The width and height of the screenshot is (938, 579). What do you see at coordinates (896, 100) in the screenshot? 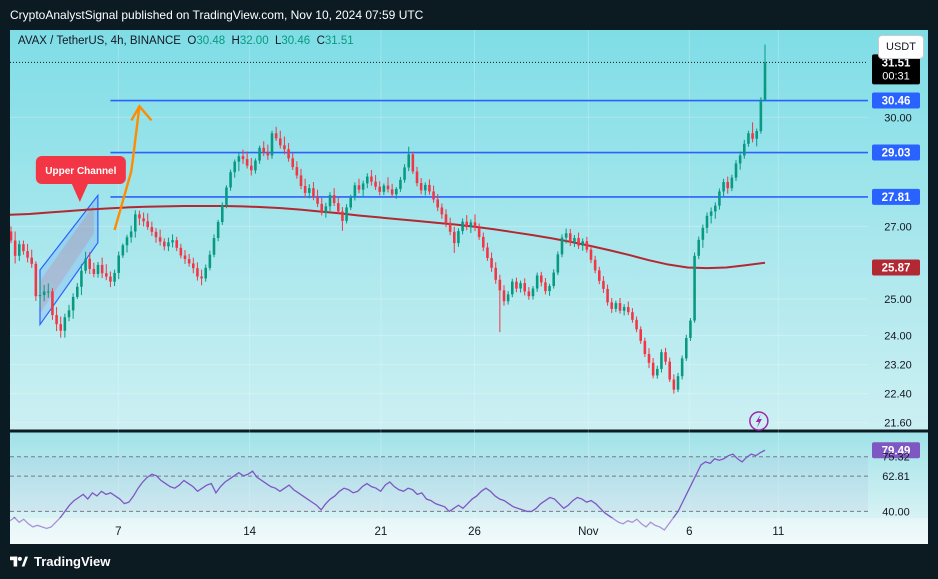
I see `level-price-badge` at bounding box center [896, 100].